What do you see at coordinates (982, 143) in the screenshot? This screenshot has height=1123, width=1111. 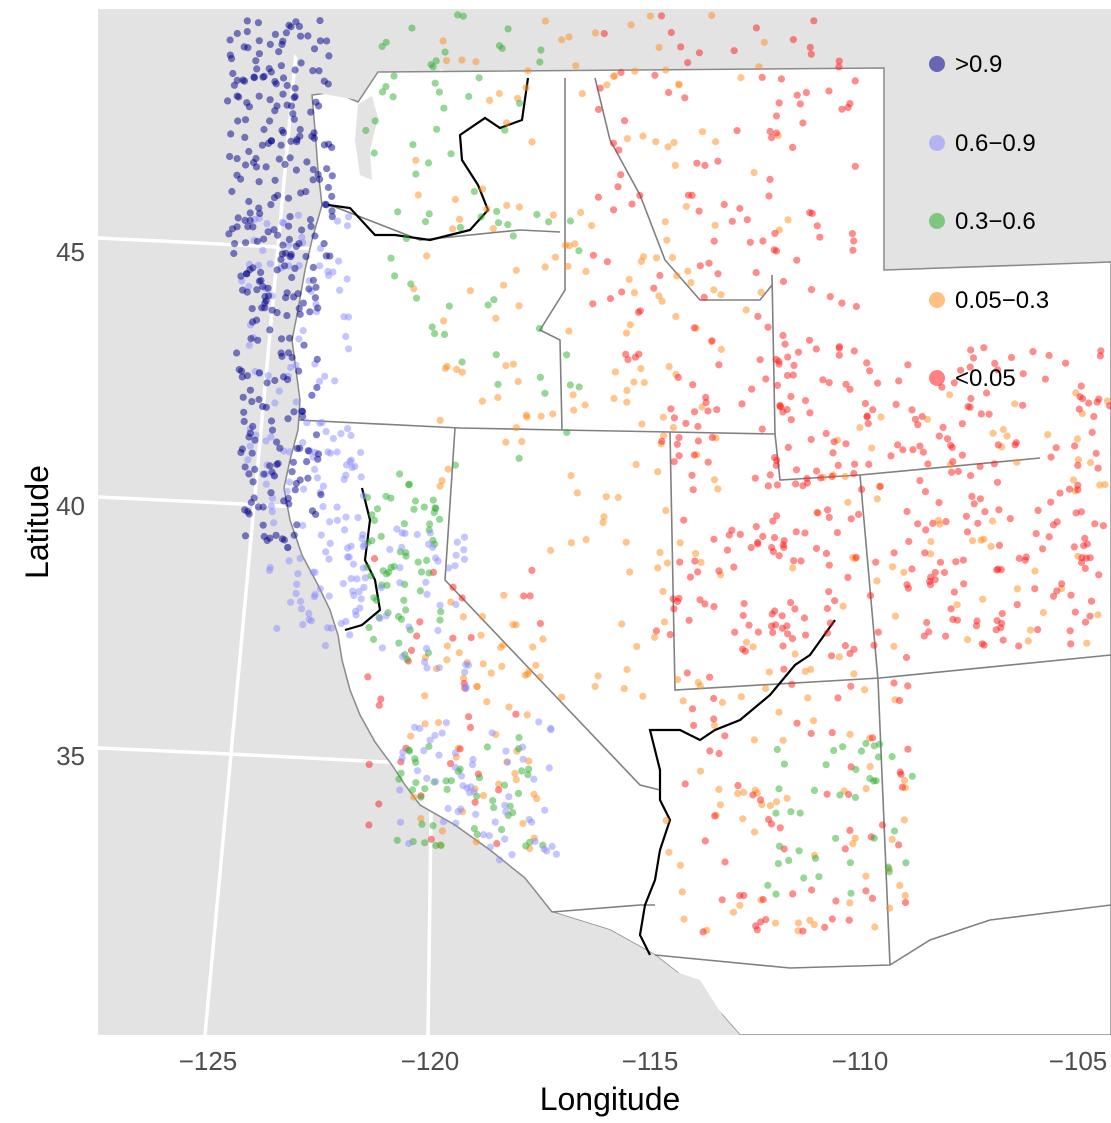 I see `legend-item: 0.6−0.9` at bounding box center [982, 143].